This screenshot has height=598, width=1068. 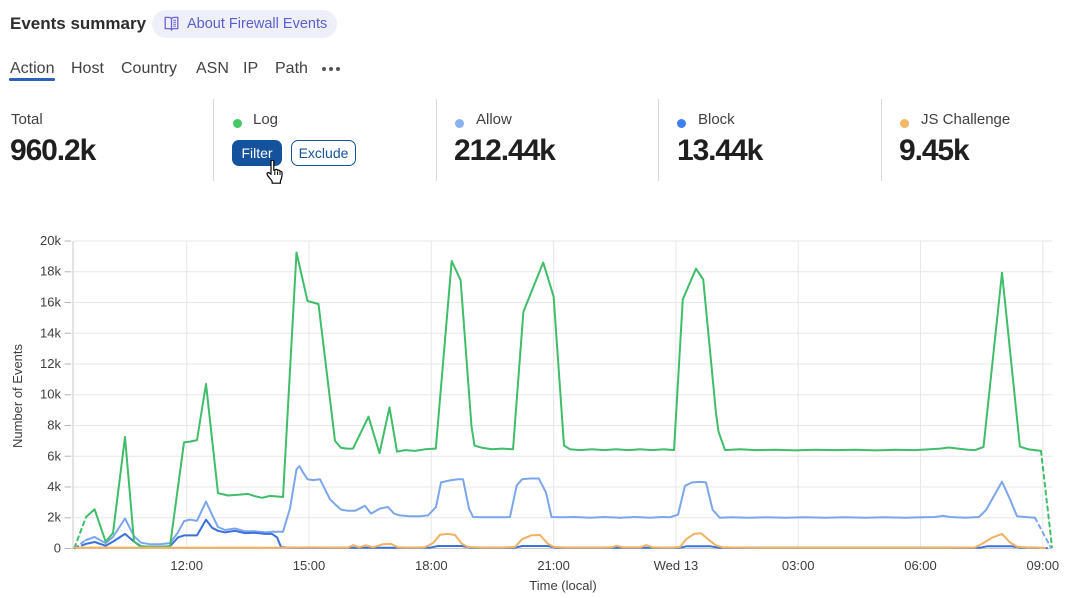 What do you see at coordinates (50, 240) in the screenshot?
I see `svg-text: 20k` at bounding box center [50, 240].